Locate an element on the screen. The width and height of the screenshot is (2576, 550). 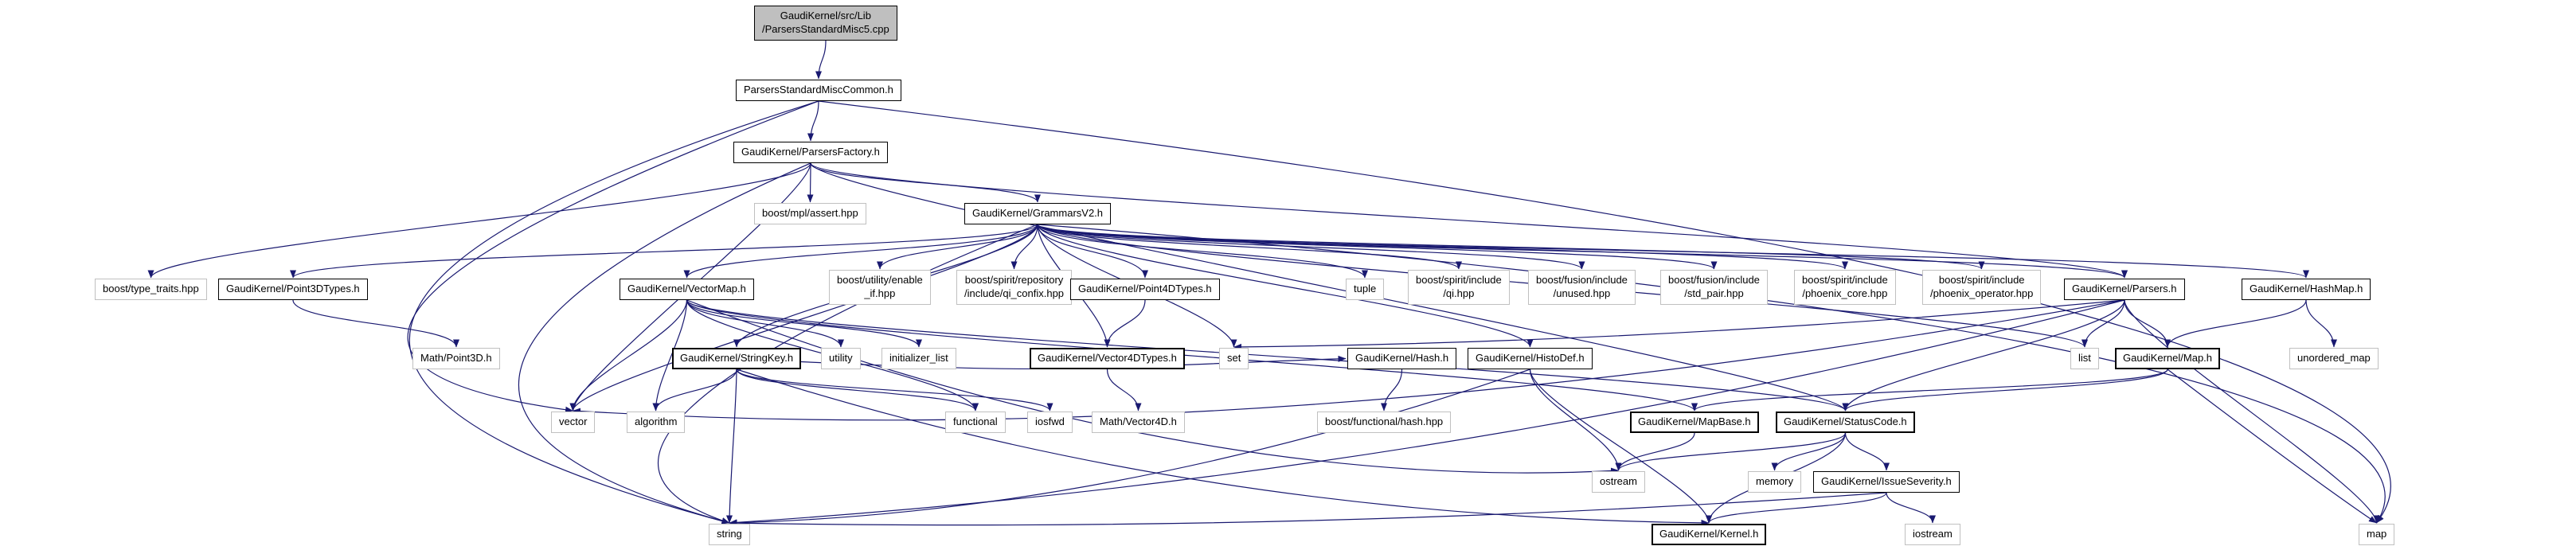
edge-parsers-to-vector is located at coordinates (1349, 360).